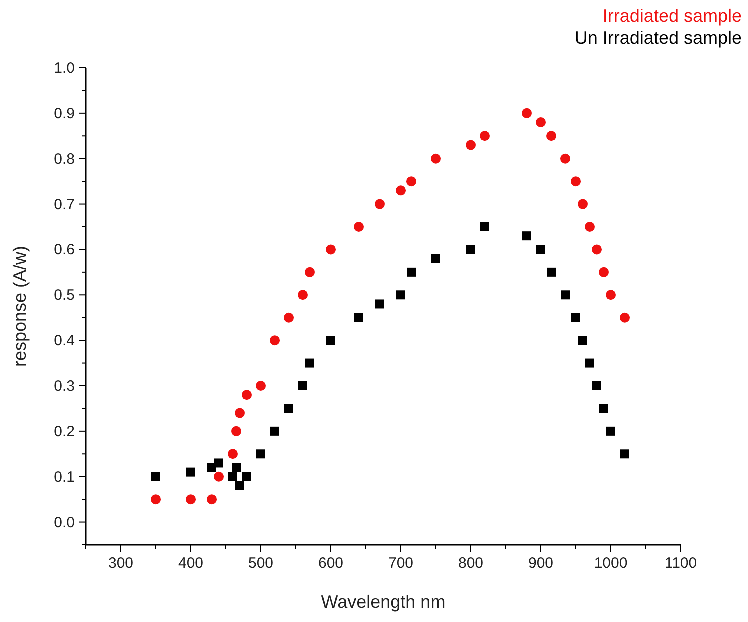 The image size is (748, 622). Describe the element at coordinates (64, 113) in the screenshot. I see `y-tick-label: 0.9` at that location.